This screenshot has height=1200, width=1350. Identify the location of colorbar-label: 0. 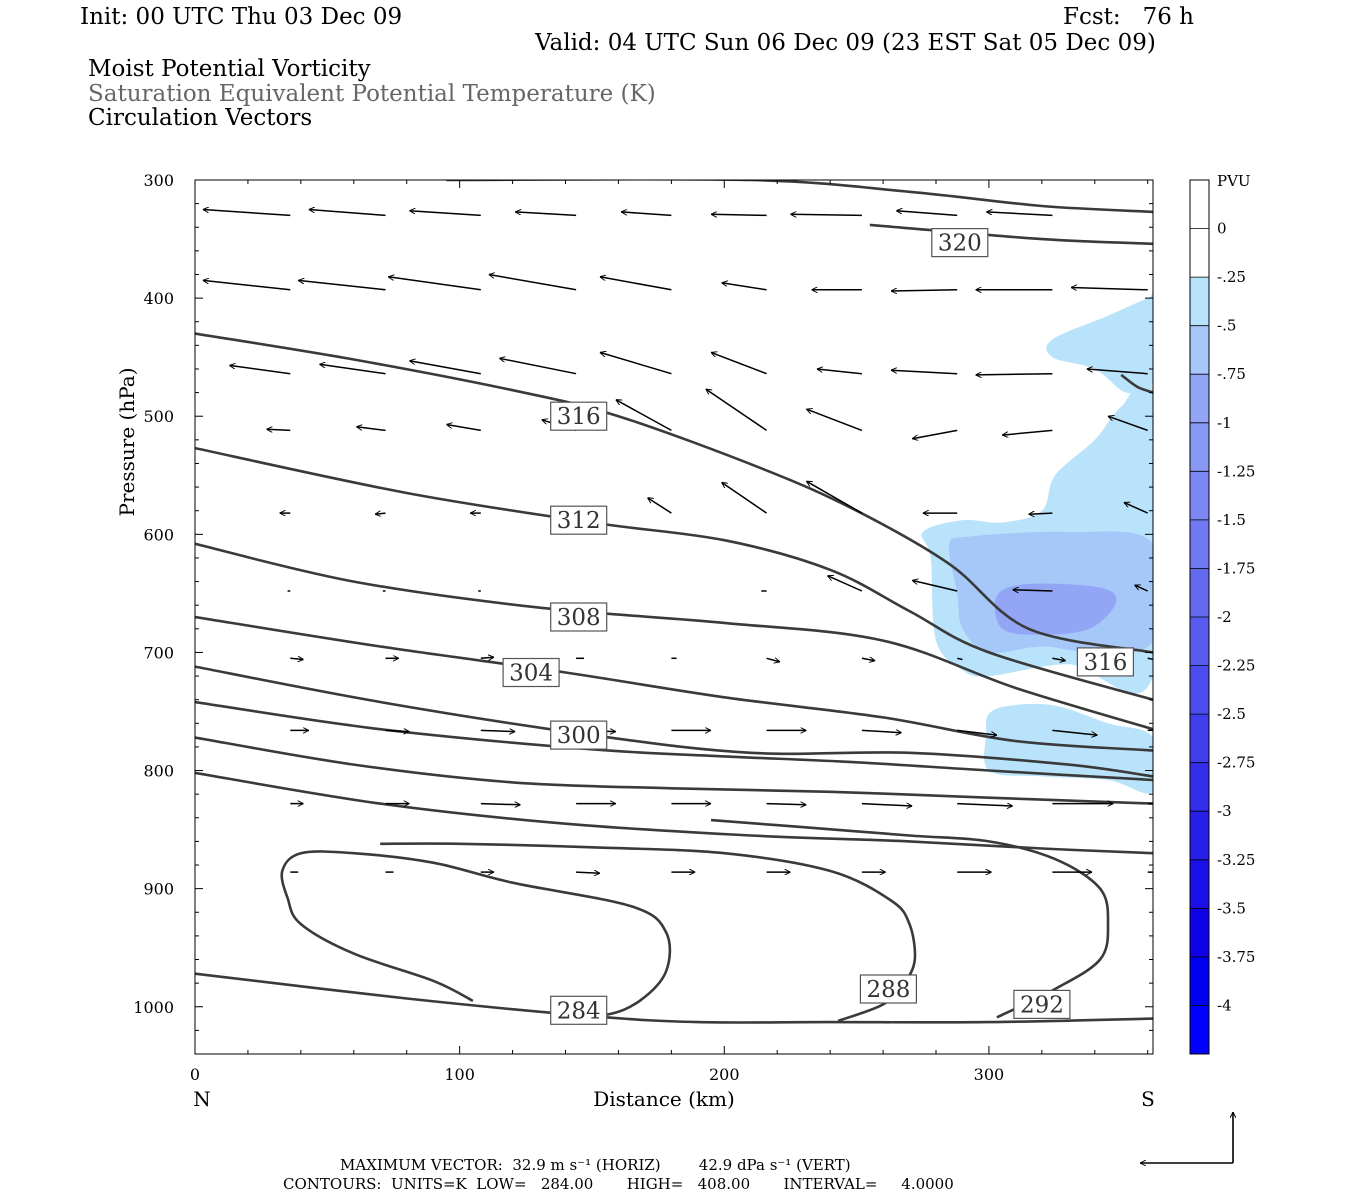
(1222, 229).